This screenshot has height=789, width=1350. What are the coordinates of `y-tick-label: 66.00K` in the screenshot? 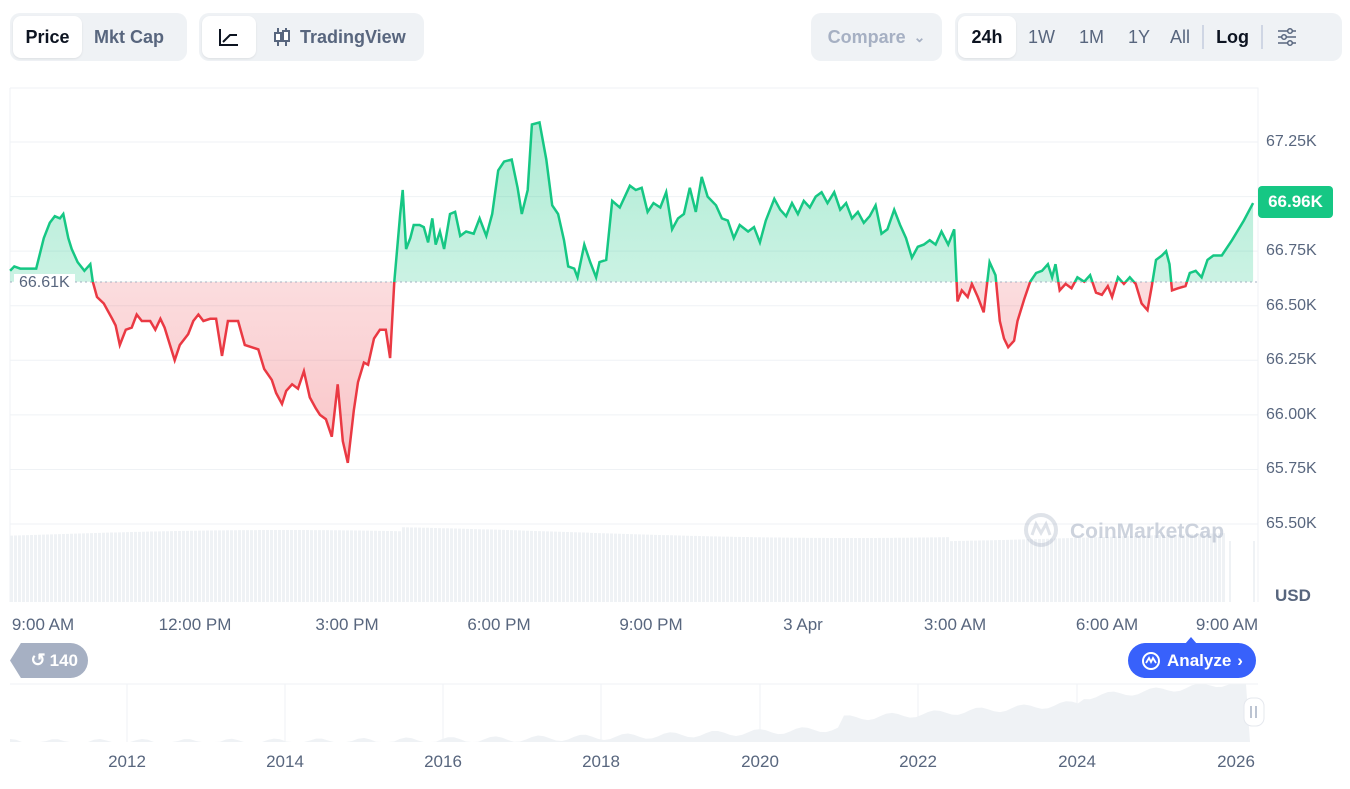 It's located at (1291, 414).